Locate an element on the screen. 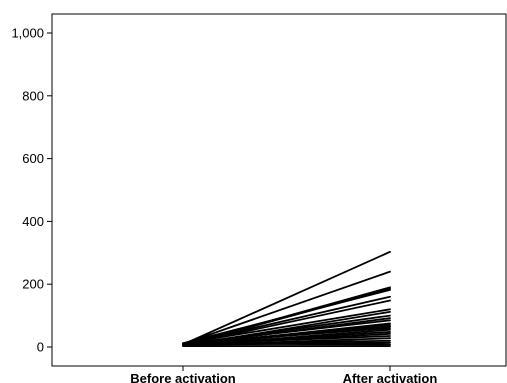 The width and height of the screenshot is (507, 383). y-tick-label: 400 is located at coordinates (33, 221).